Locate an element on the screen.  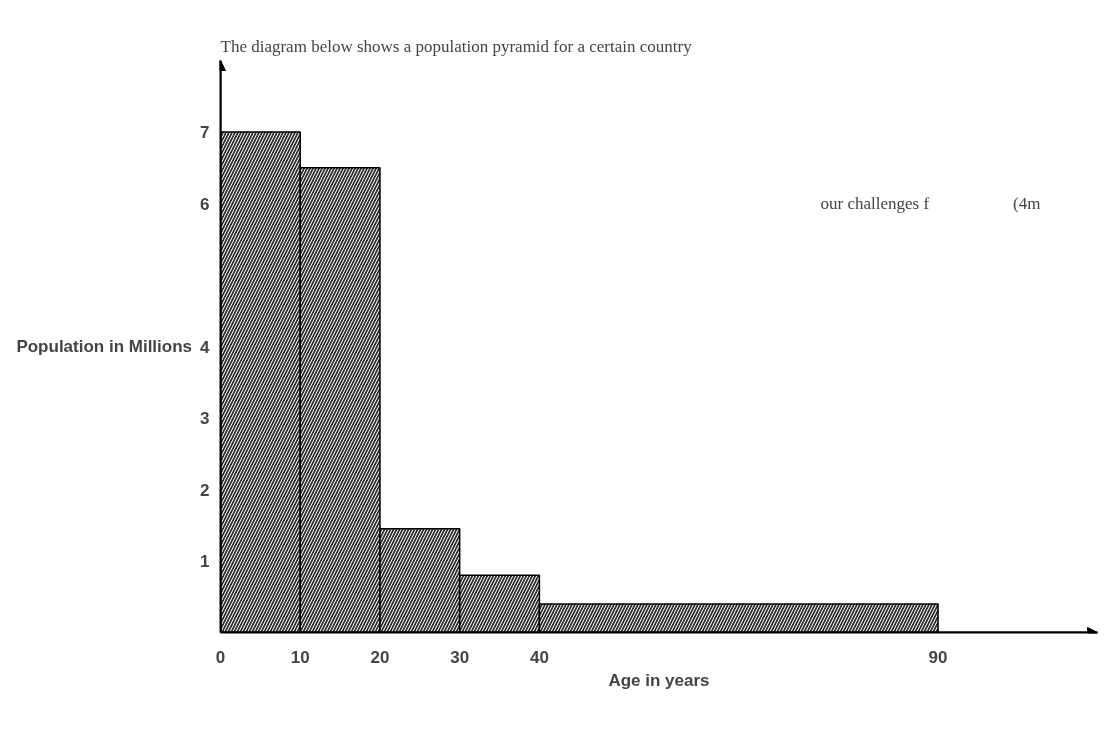
y-axis-title: Population in Millions is located at coordinates (104, 346).